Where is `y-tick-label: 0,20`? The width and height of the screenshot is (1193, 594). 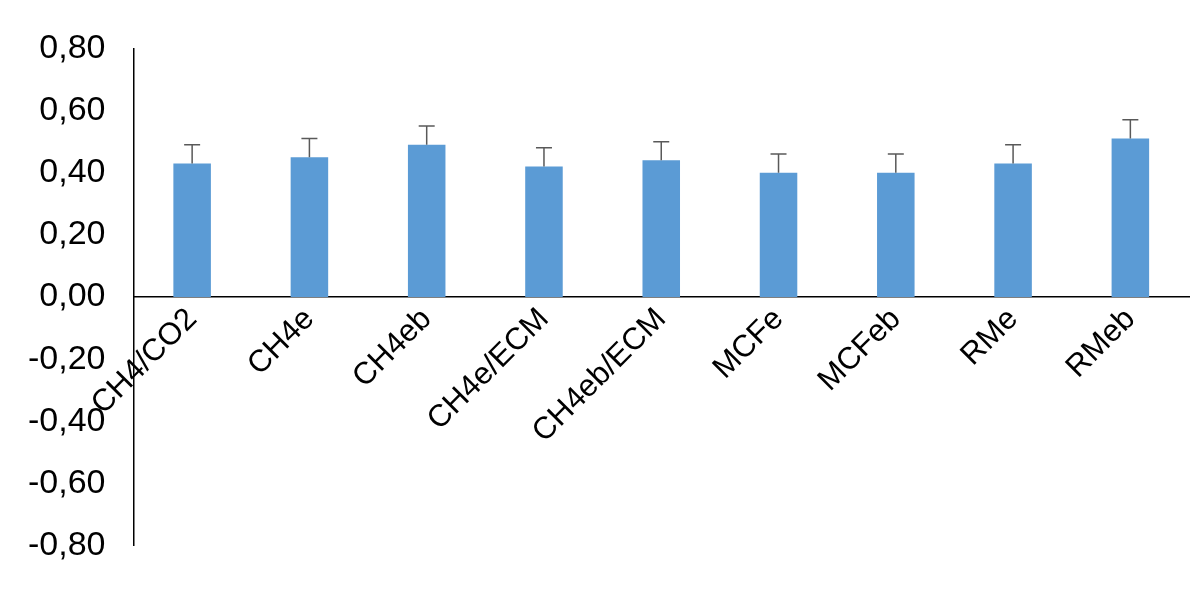 y-tick-label: 0,20 is located at coordinates (72, 232).